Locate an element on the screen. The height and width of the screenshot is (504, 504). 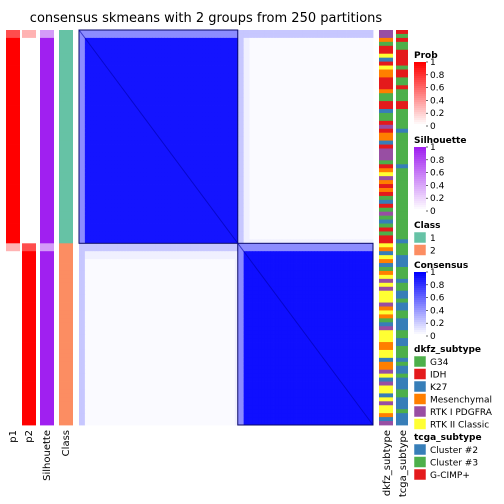
tcga-cell is located at coordinates (402, 217).